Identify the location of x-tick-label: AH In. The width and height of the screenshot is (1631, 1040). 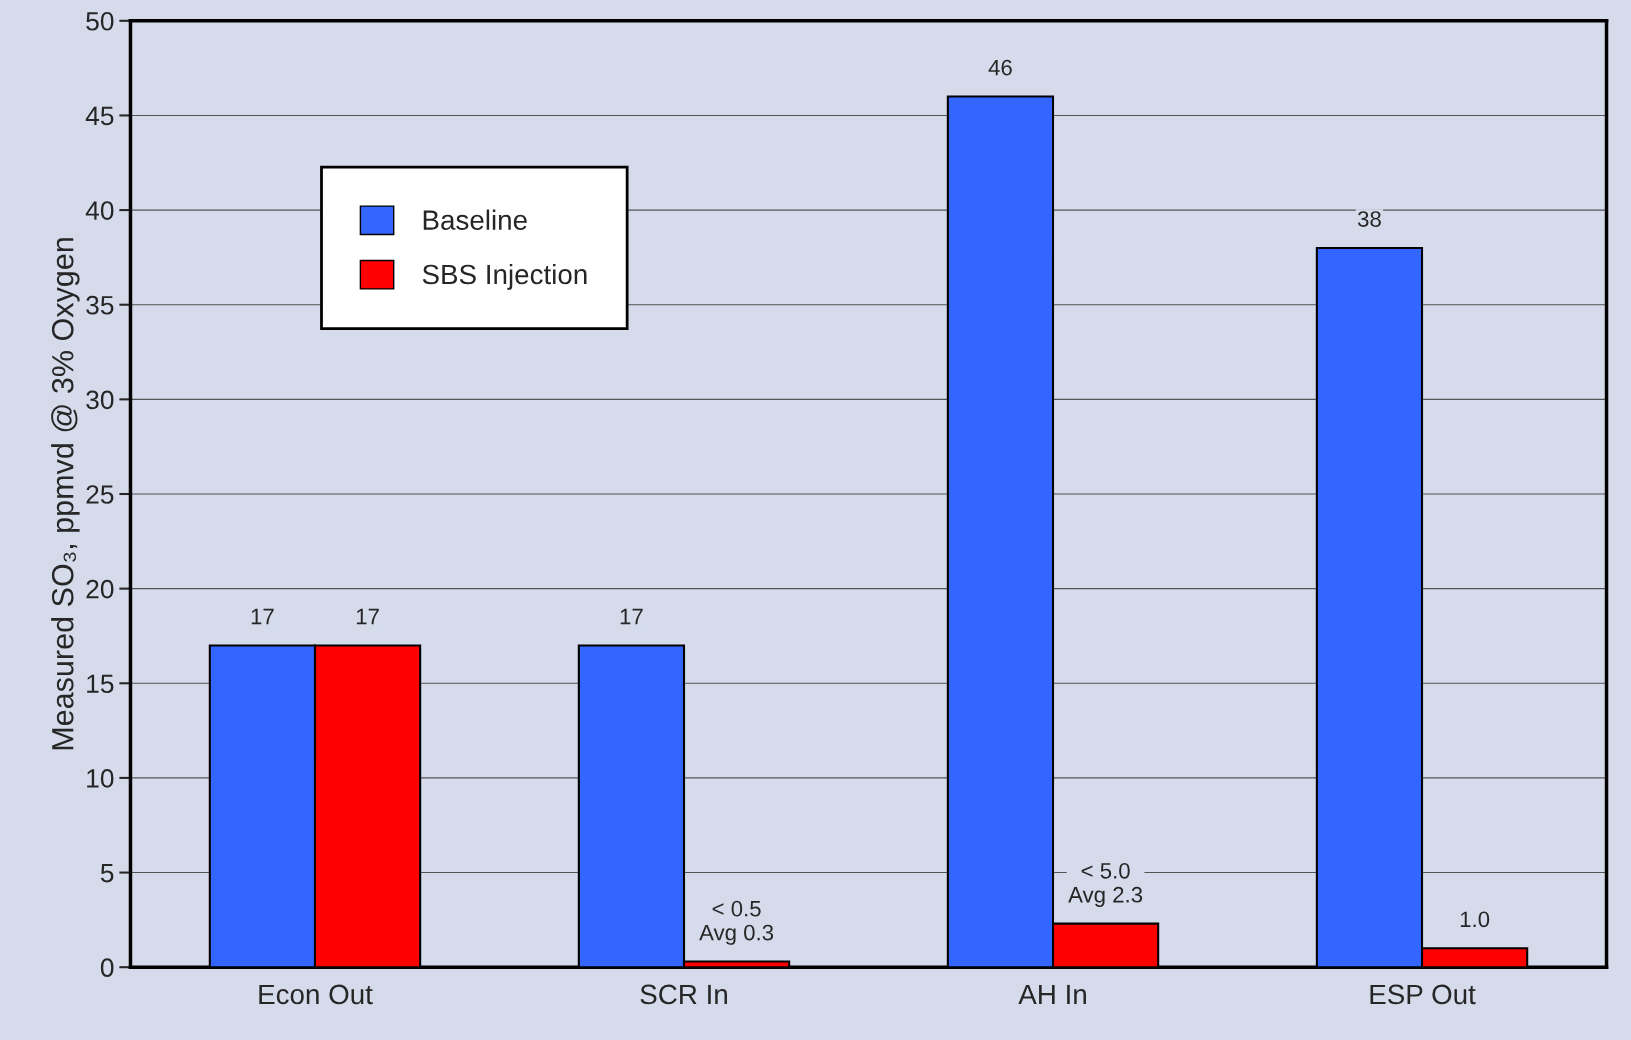
(1052, 994).